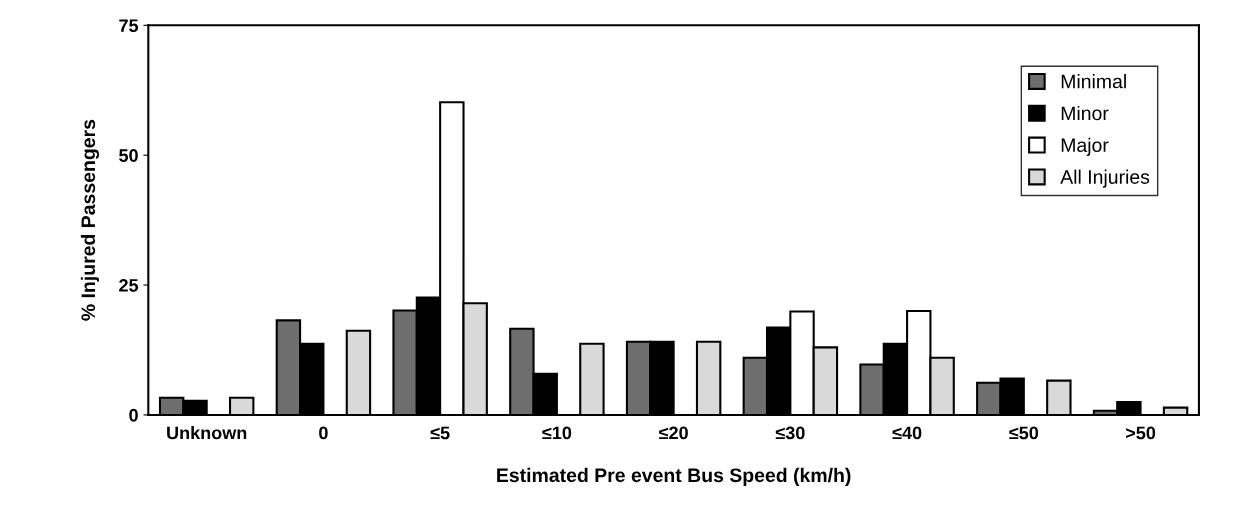  I want to click on x-tick-label: ≤5, so click(440, 433).